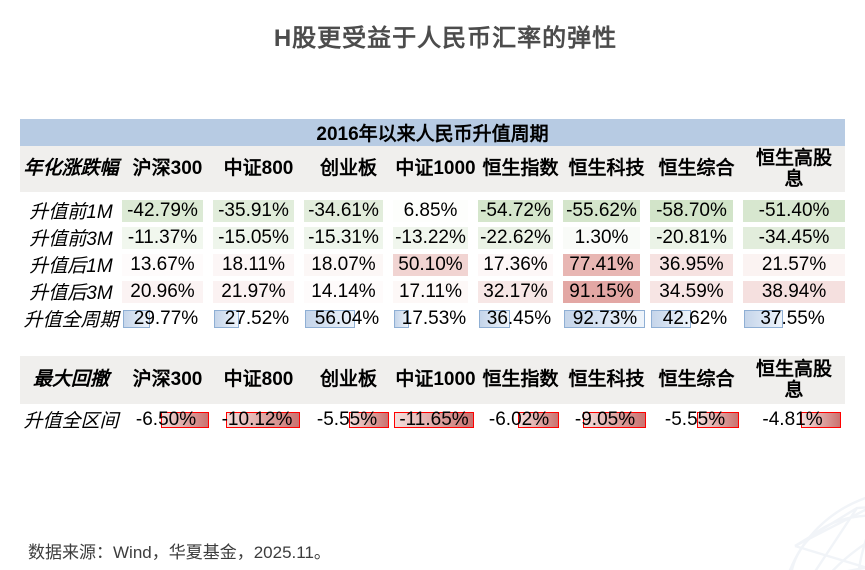 Image resolution: width=865 pixels, height=570 pixels. Describe the element at coordinates (343, 264) in the screenshot. I see `cell-fill: 18.07%` at that location.